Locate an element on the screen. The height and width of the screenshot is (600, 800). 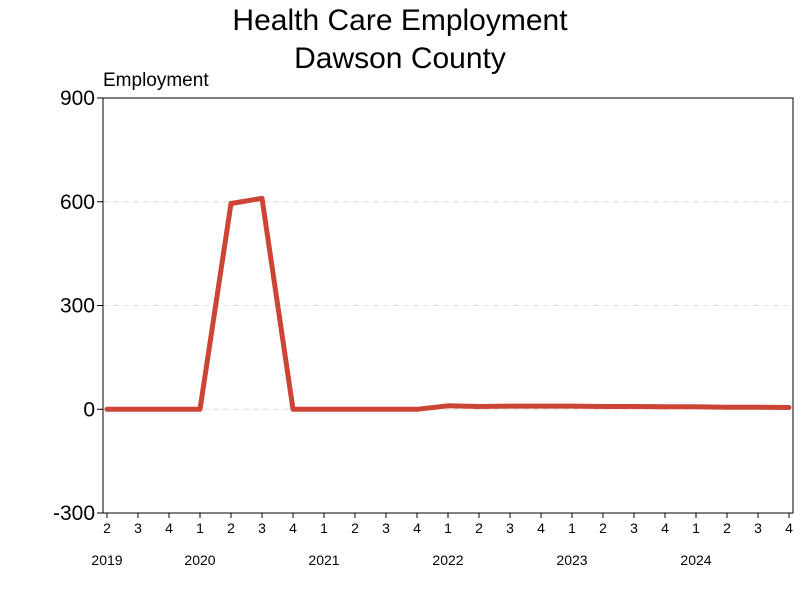
chart-title-line-2: Dawson County is located at coordinates (400, 58).